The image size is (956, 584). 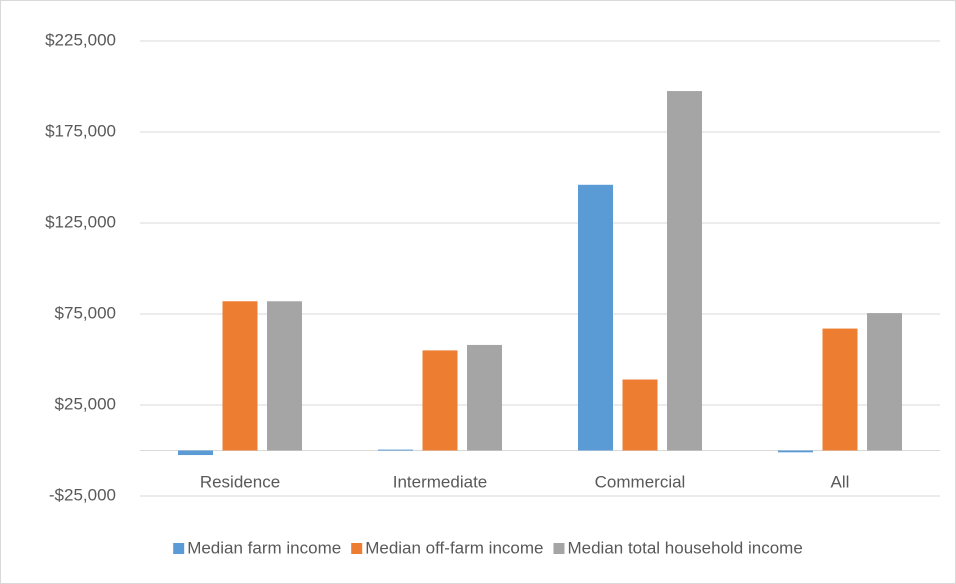 I want to click on x-tick-label: Residence, so click(x=240, y=481).